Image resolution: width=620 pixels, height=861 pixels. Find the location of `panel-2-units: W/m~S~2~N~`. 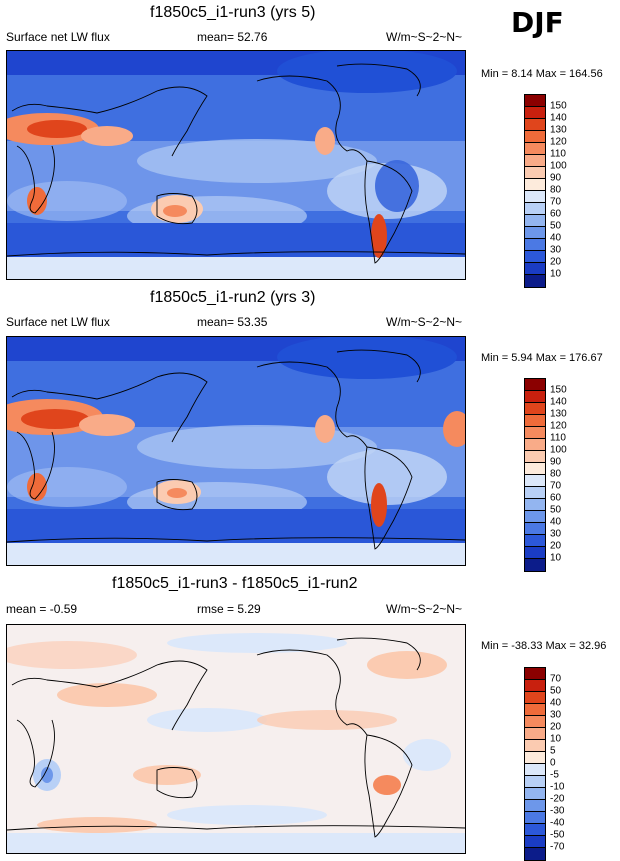

panel-2-units: W/m~S~2~N~ is located at coordinates (424, 322).